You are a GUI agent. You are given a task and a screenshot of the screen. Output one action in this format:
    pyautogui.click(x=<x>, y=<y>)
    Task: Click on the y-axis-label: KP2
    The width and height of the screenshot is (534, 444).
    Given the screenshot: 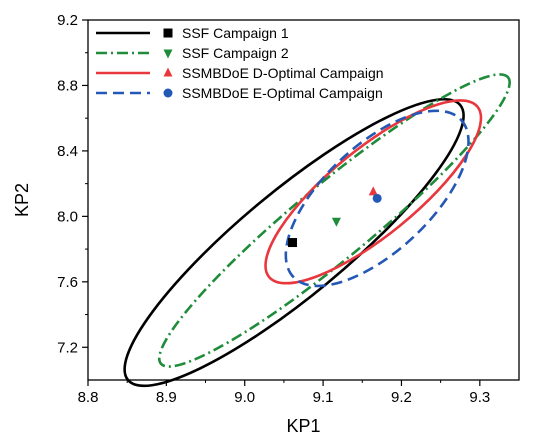 What is the action you would take?
    pyautogui.click(x=22, y=200)
    